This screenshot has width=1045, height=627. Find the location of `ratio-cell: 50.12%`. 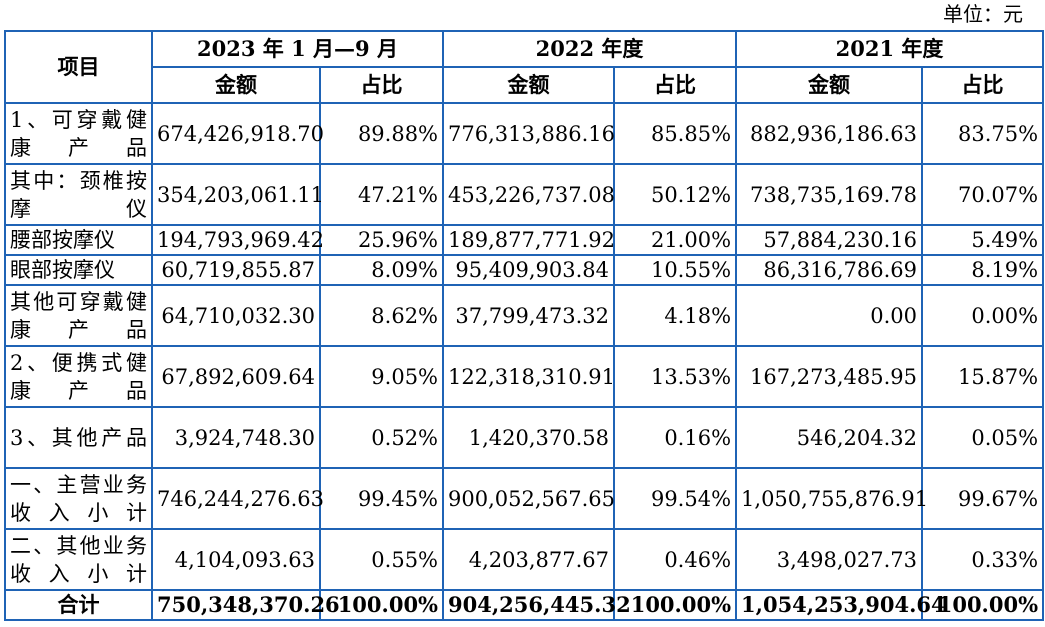

ratio-cell: 50.12% is located at coordinates (675, 194).